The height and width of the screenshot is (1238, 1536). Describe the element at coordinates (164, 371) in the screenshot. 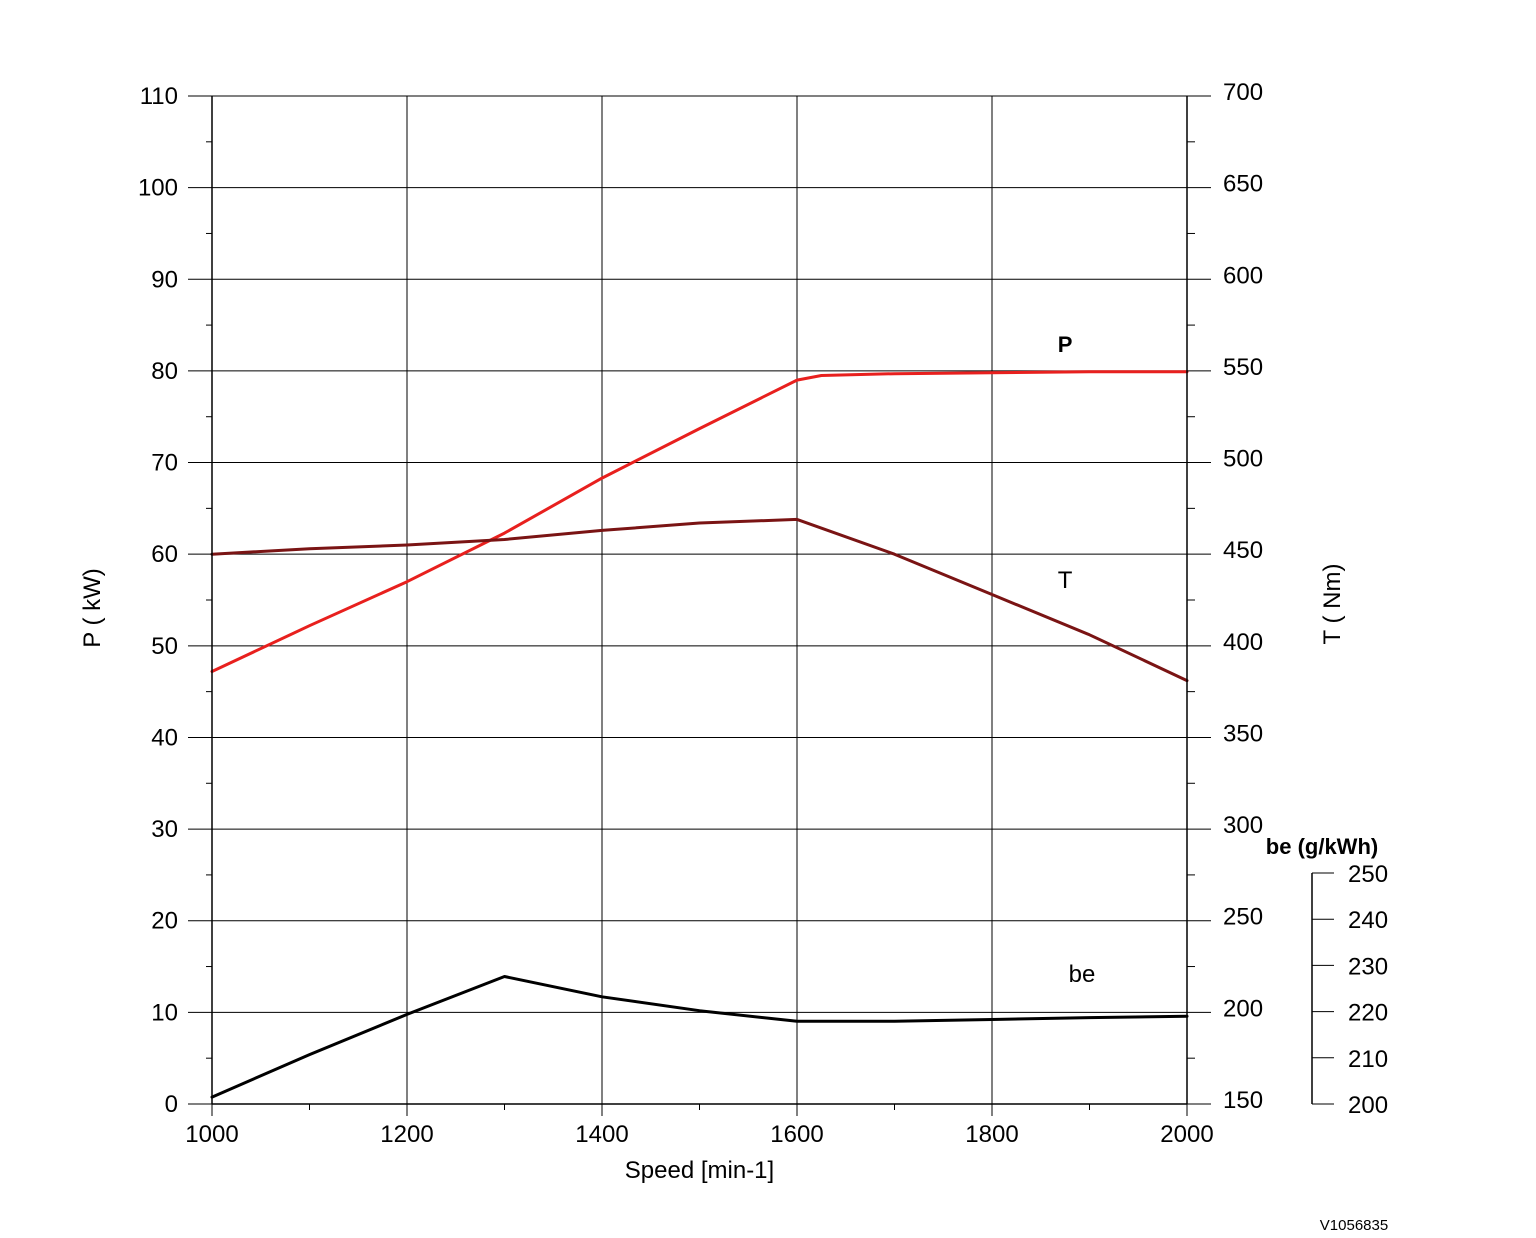

I see `y-axis-left-tick-label: 80` at that location.